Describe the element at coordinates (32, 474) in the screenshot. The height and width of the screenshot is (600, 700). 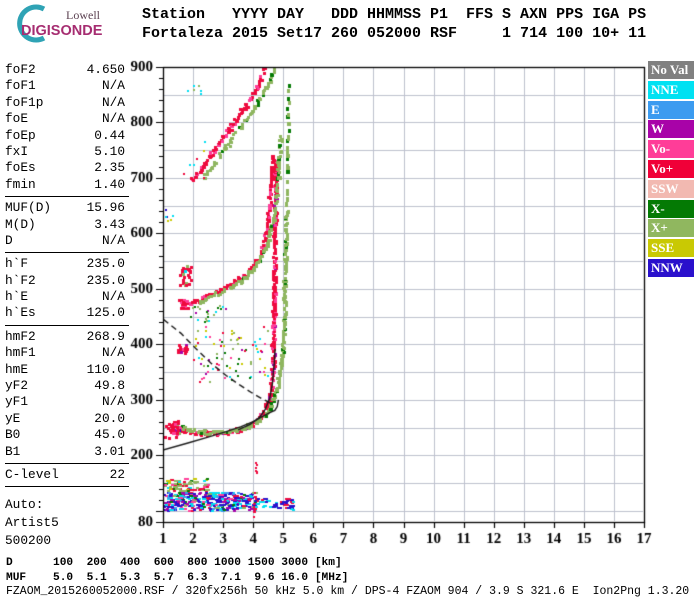
I see `param-label: C-level` at that location.